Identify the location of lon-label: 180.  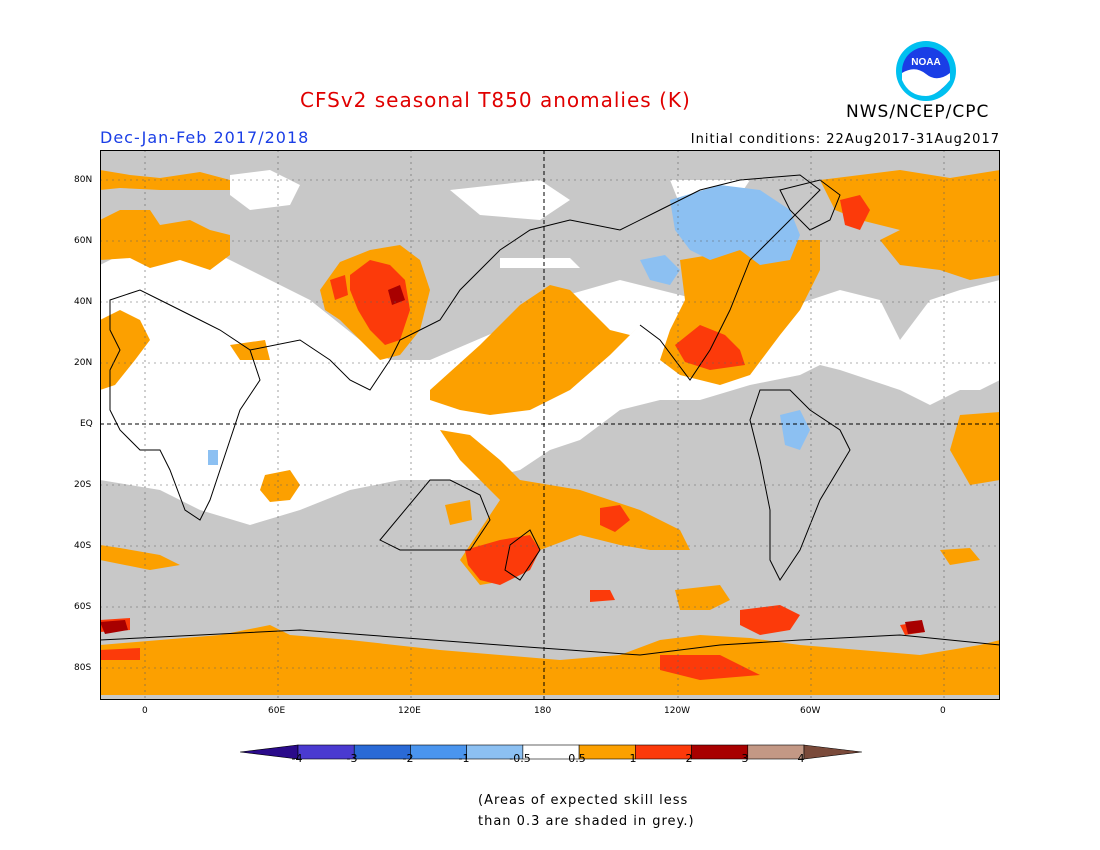
(543, 711).